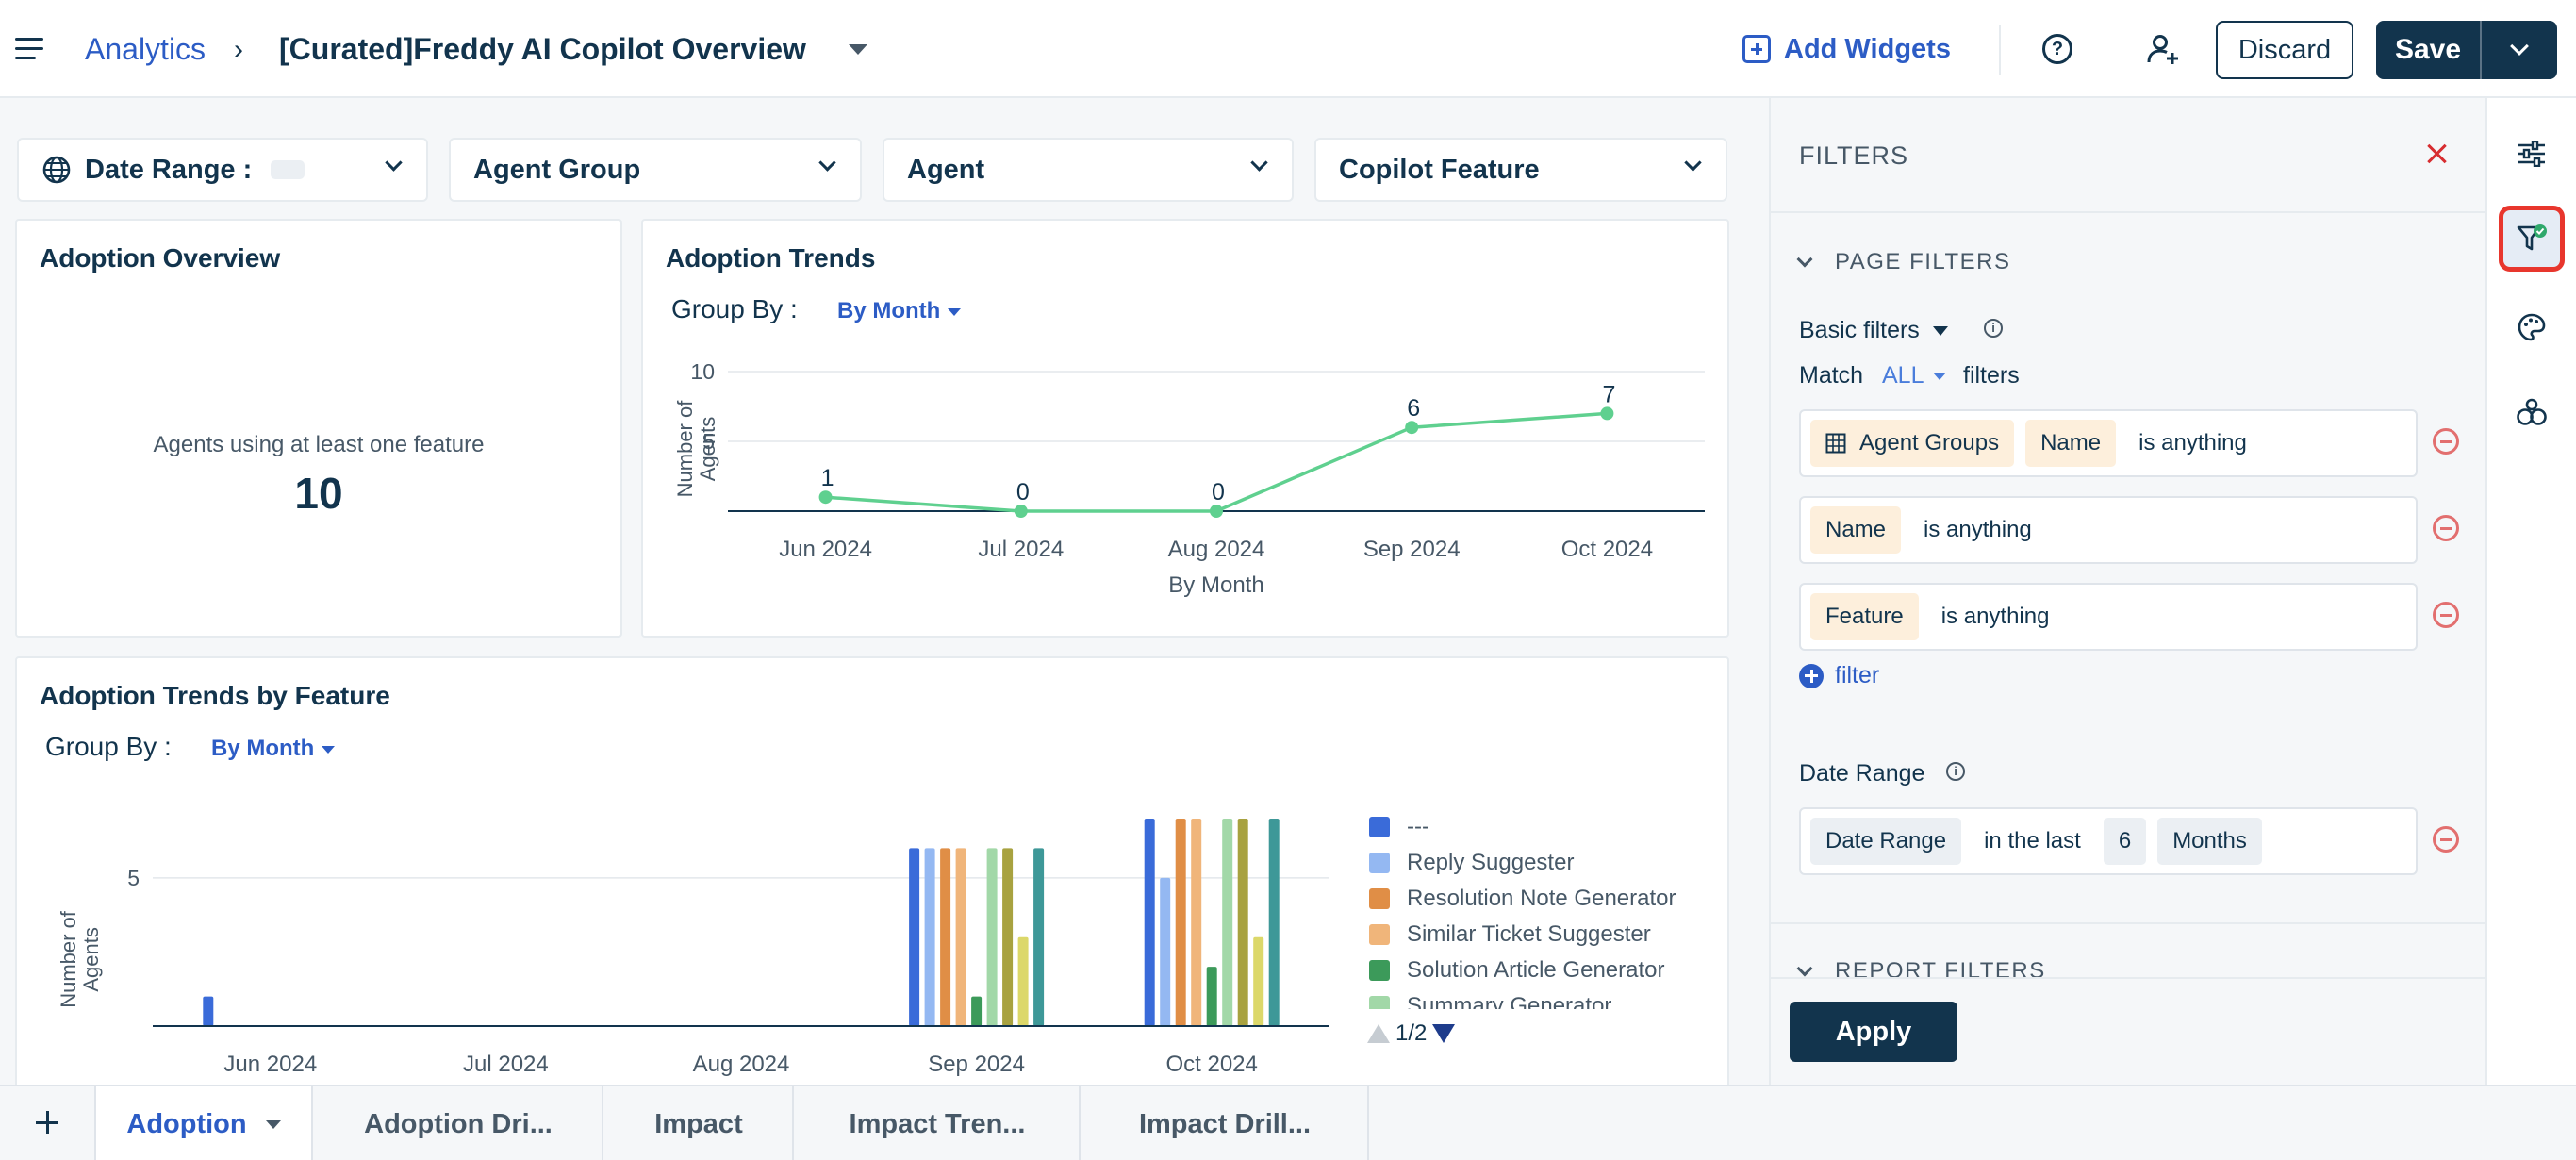 The image size is (2576, 1160). Describe the element at coordinates (1914, 375) in the screenshot. I see `match-mode-dropdown: ALL` at that location.